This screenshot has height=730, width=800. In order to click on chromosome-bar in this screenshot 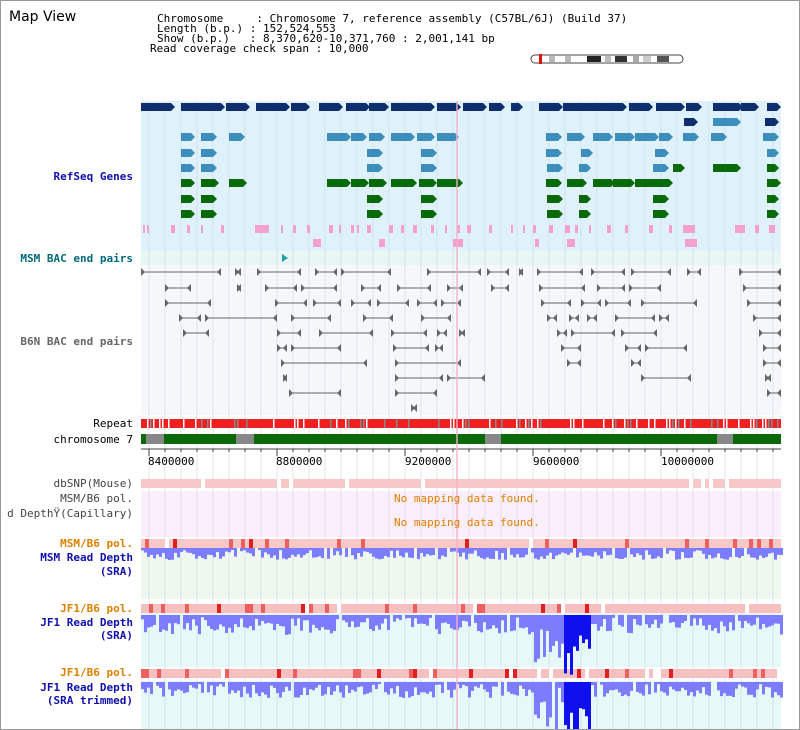, I will do `click(461, 439)`.